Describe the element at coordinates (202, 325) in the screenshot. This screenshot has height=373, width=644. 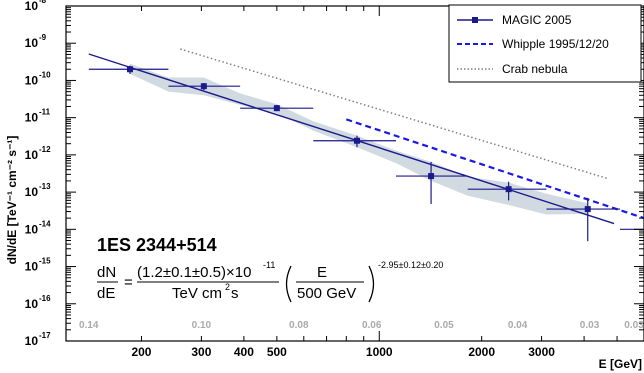
I see `bottom-annotation: 0.10` at that location.